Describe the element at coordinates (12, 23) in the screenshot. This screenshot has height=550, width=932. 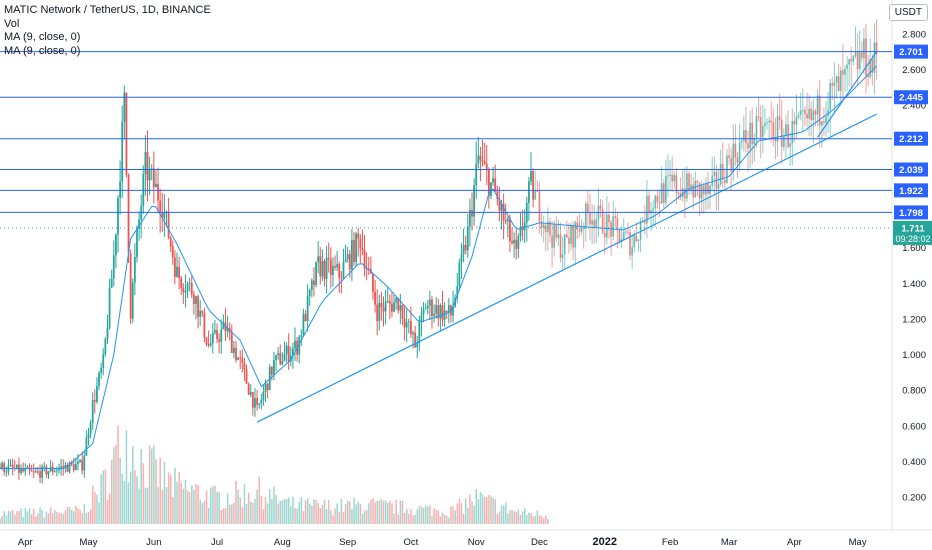
I see `volume-indicator-label: Vol` at that location.